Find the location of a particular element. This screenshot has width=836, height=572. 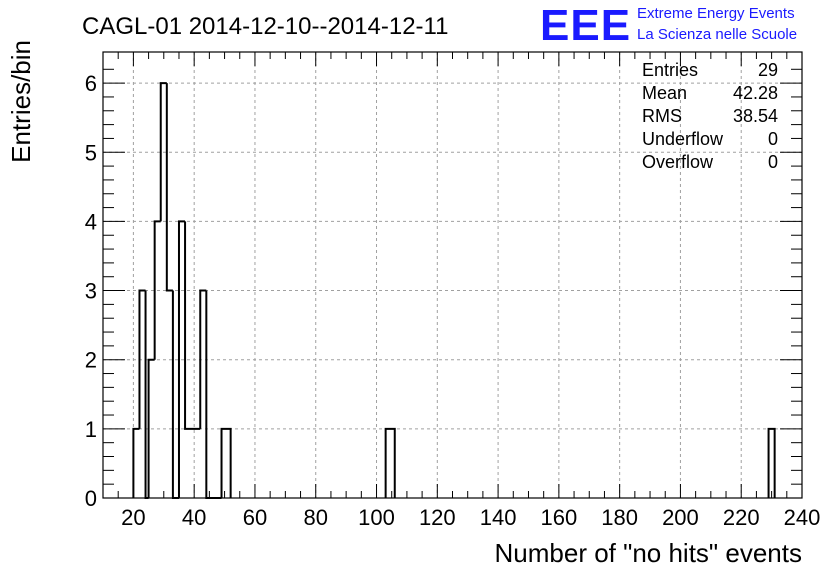

stats-label: Entries is located at coordinates (670, 70).